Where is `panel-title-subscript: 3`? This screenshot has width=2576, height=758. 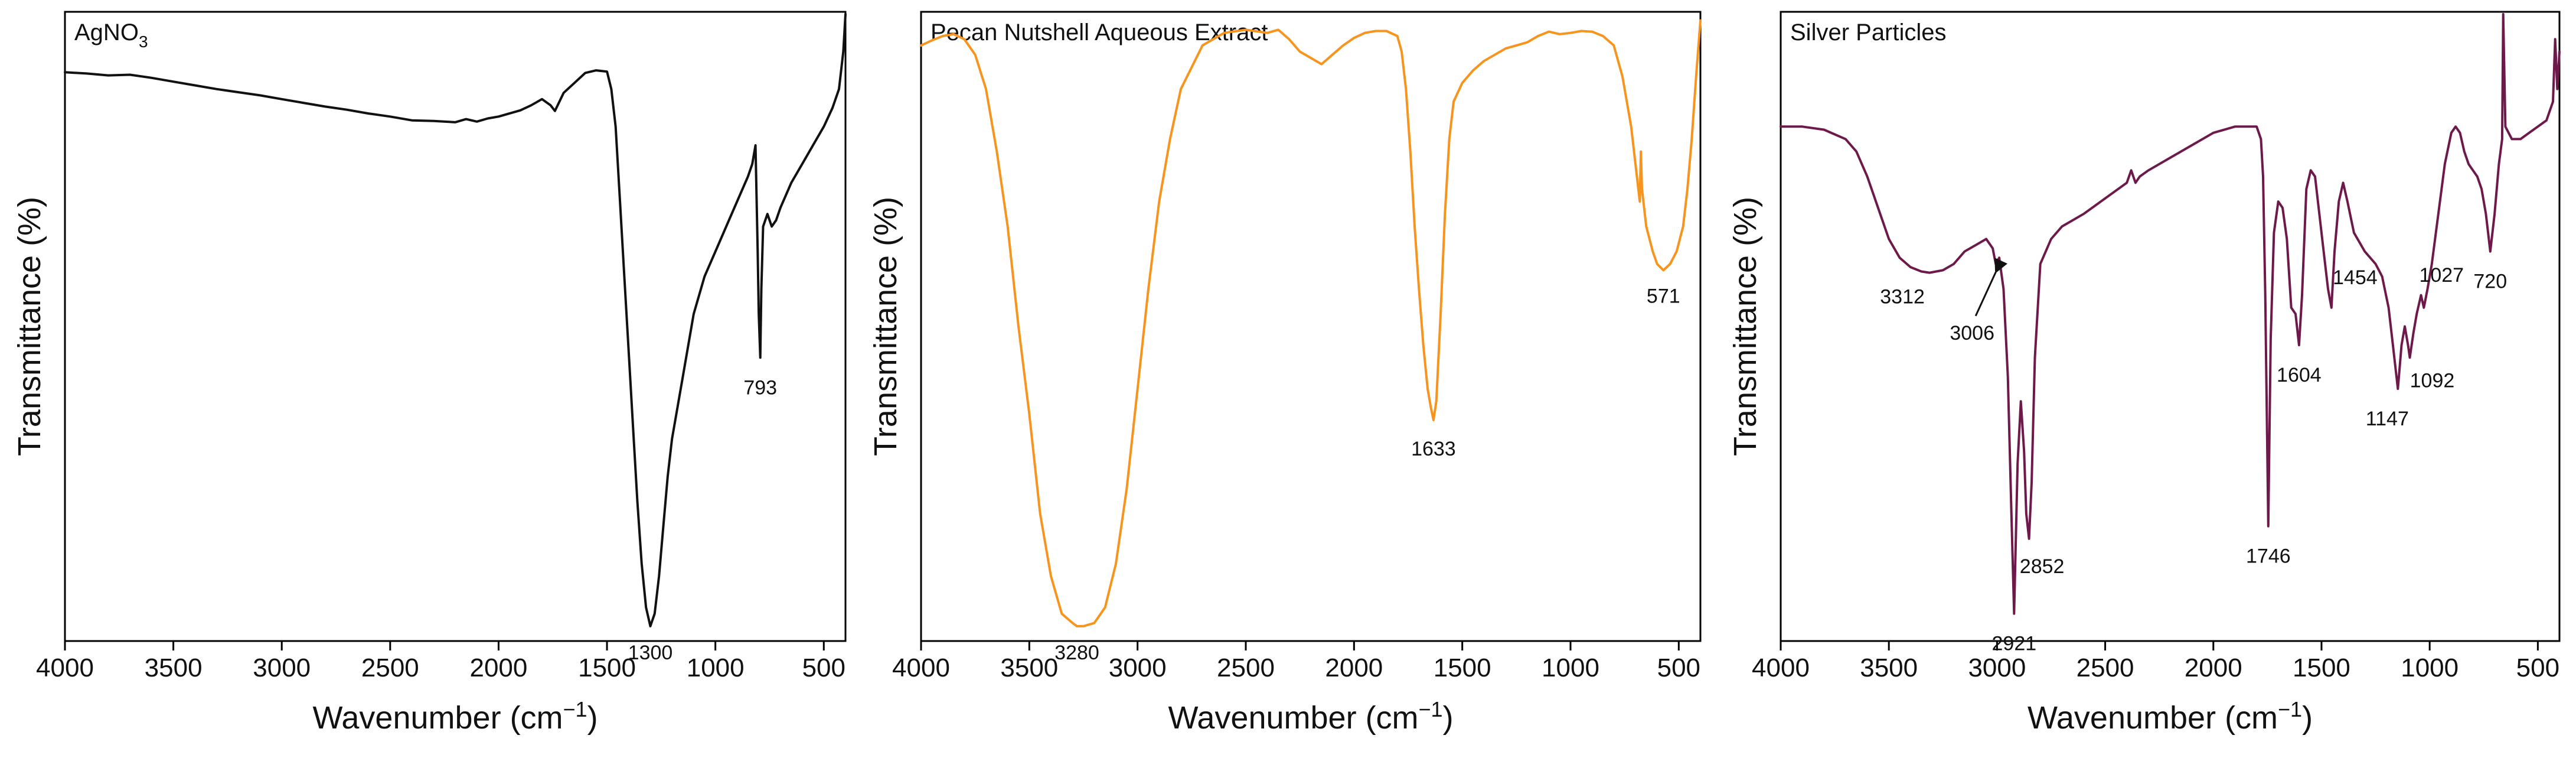
panel-title-subscript: 3 is located at coordinates (143, 41).